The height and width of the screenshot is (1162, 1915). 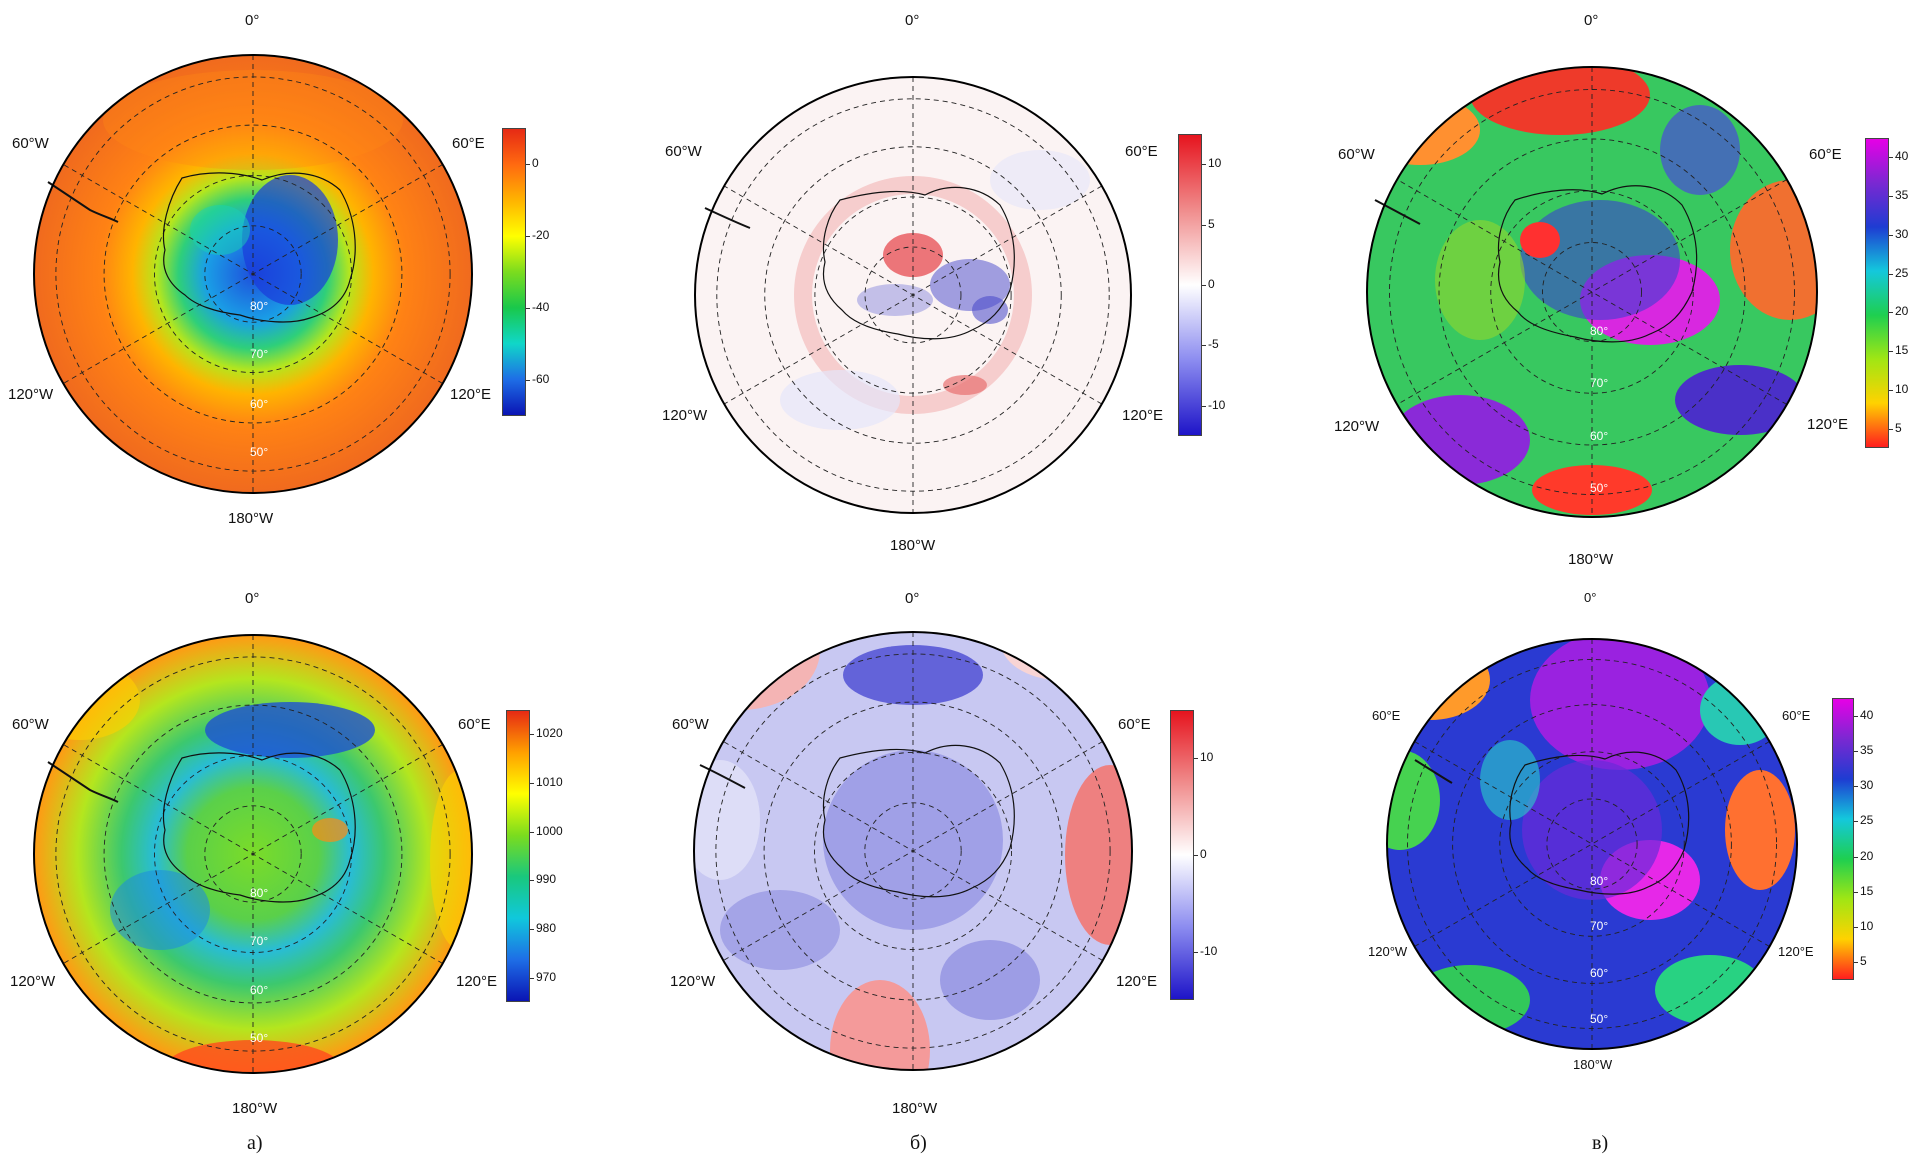 I want to click on colorbar-tick-label: 40, so click(x=1867, y=714).